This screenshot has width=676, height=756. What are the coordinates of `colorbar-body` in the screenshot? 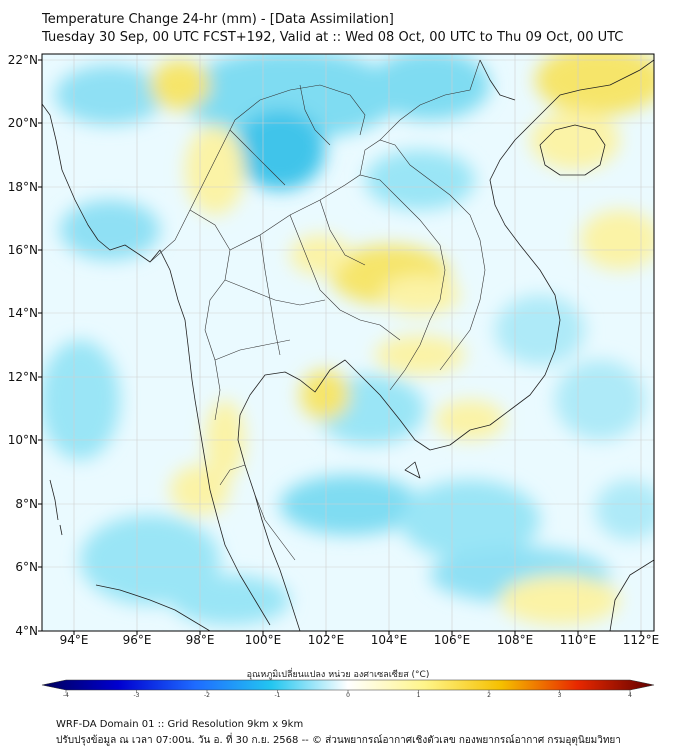 It's located at (348, 685).